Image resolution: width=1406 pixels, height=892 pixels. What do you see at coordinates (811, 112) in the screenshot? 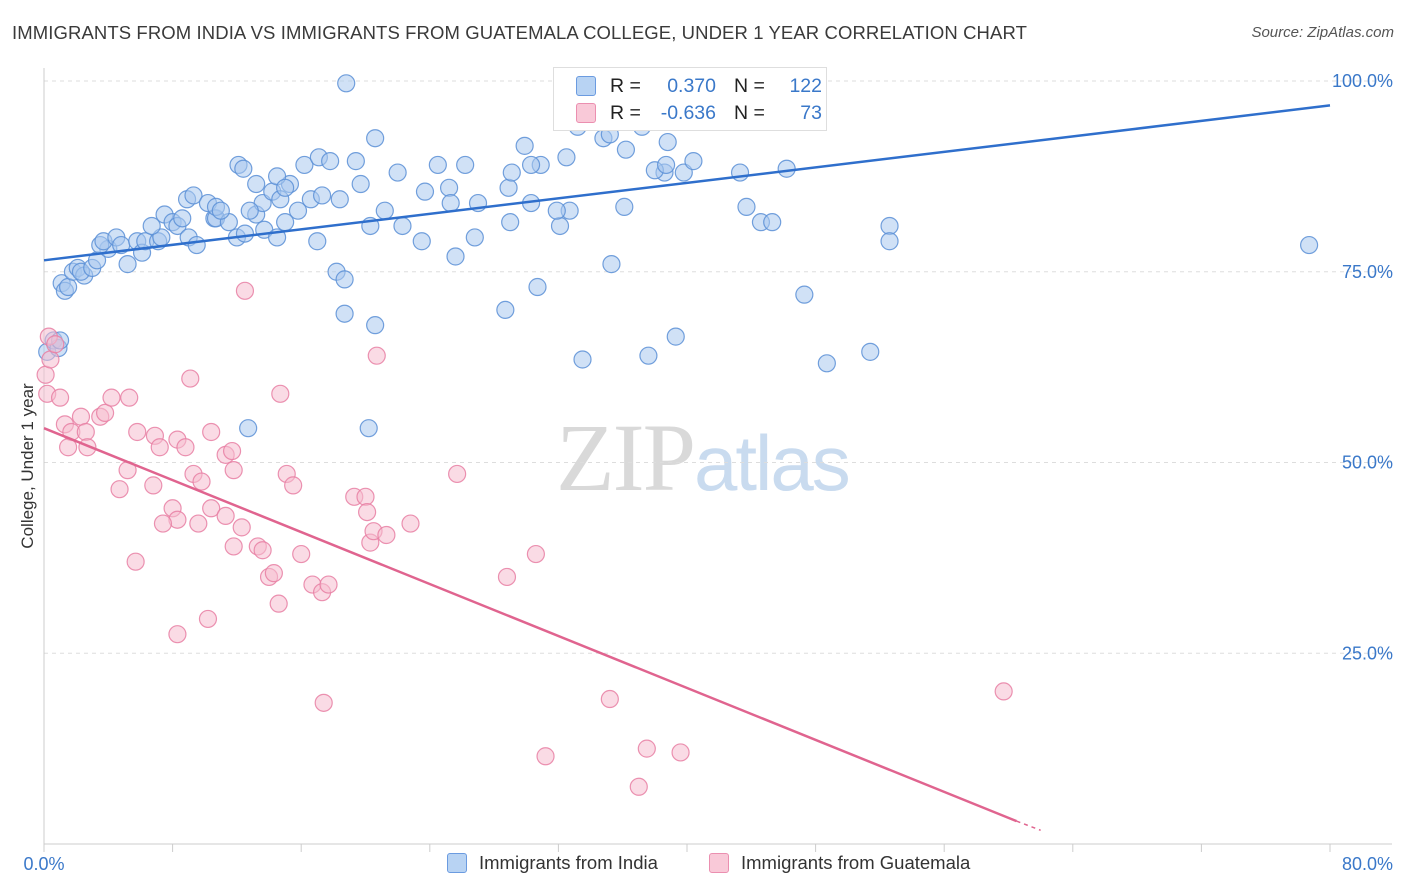
I see `legend-n-value: 73` at bounding box center [811, 112].